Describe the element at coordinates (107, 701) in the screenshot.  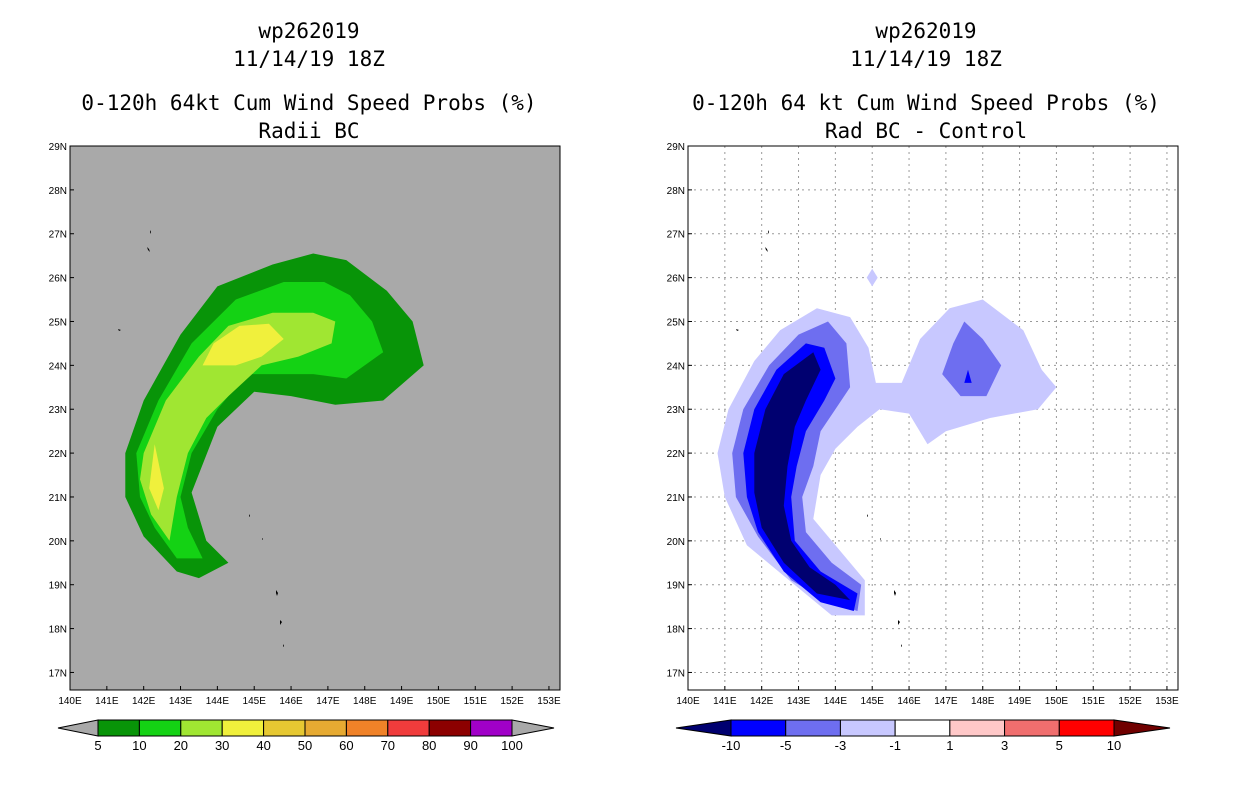
I see `x-tick-label: 141E` at that location.